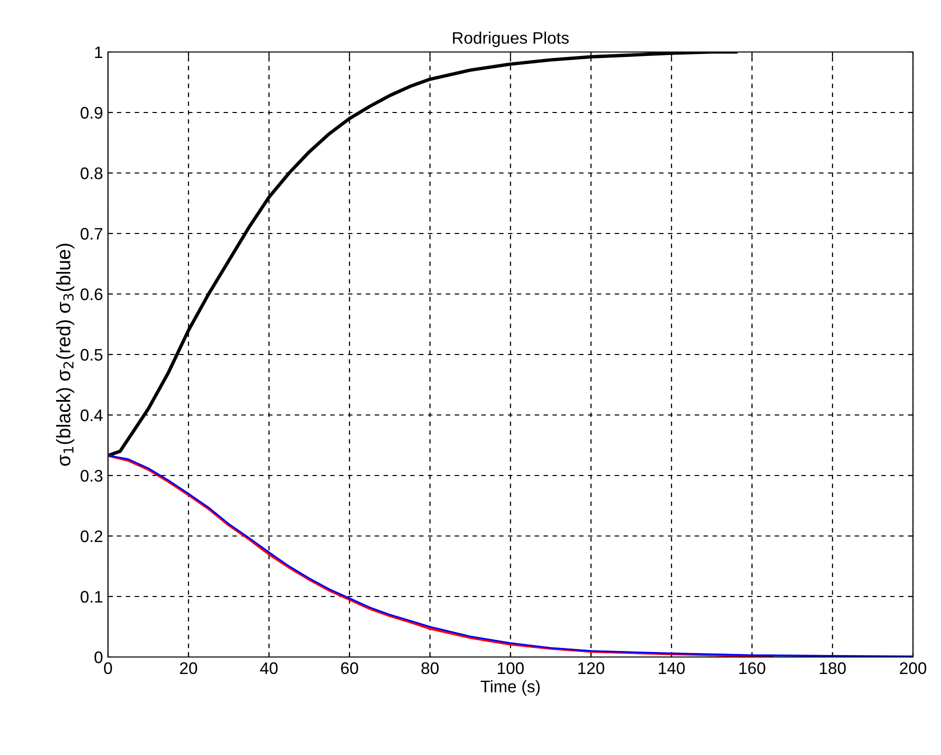  Describe the element at coordinates (65, 355) in the screenshot. I see `y-axis-title: σ$_{1}$(black) σ$_{2}$(red) σ$_{3}$(blue)` at that location.